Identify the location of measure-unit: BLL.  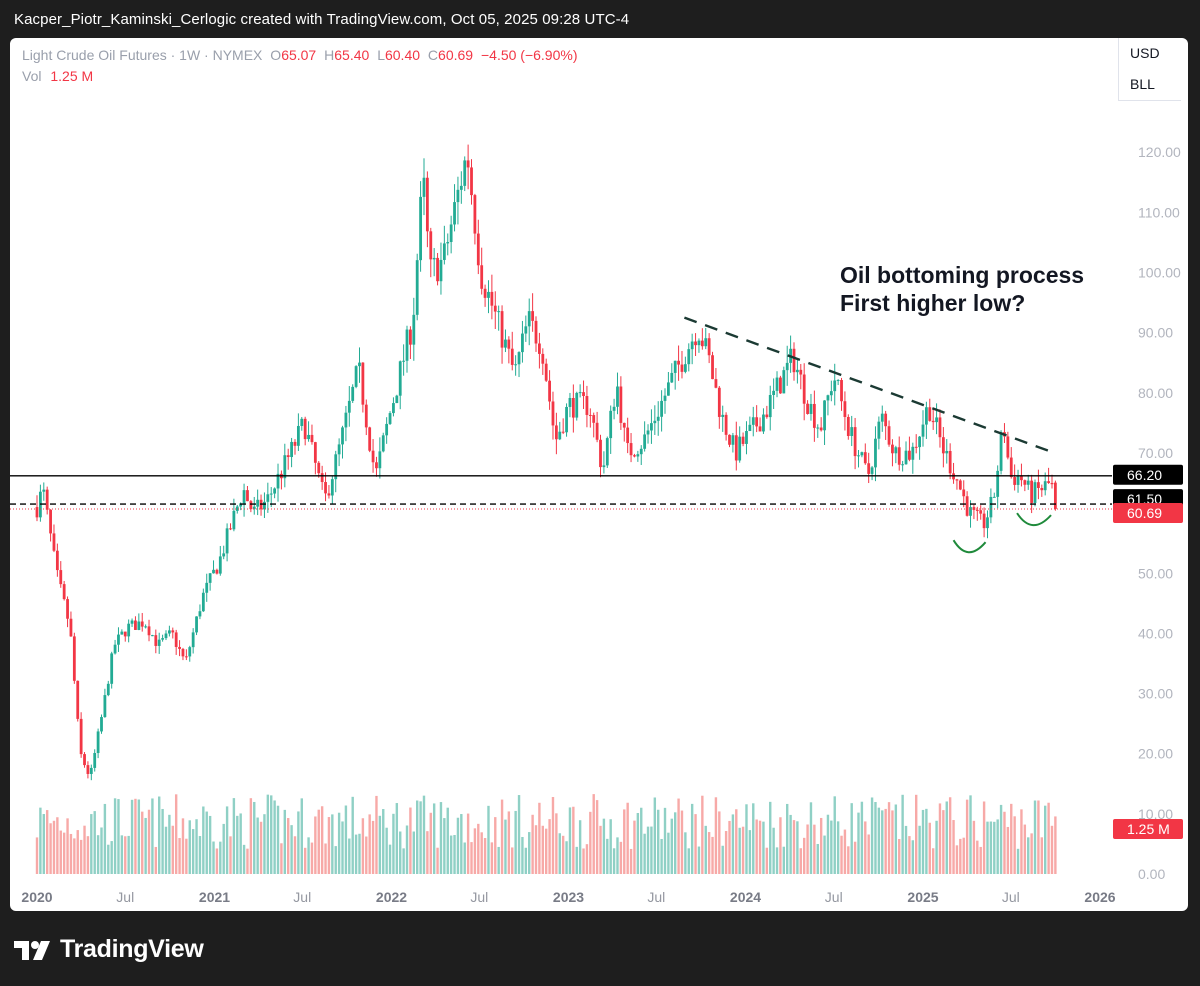
(1142, 84).